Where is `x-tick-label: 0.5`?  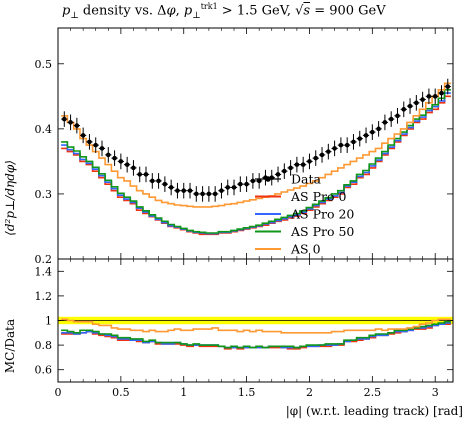 x-tick-label: 0.5 is located at coordinates (121, 392).